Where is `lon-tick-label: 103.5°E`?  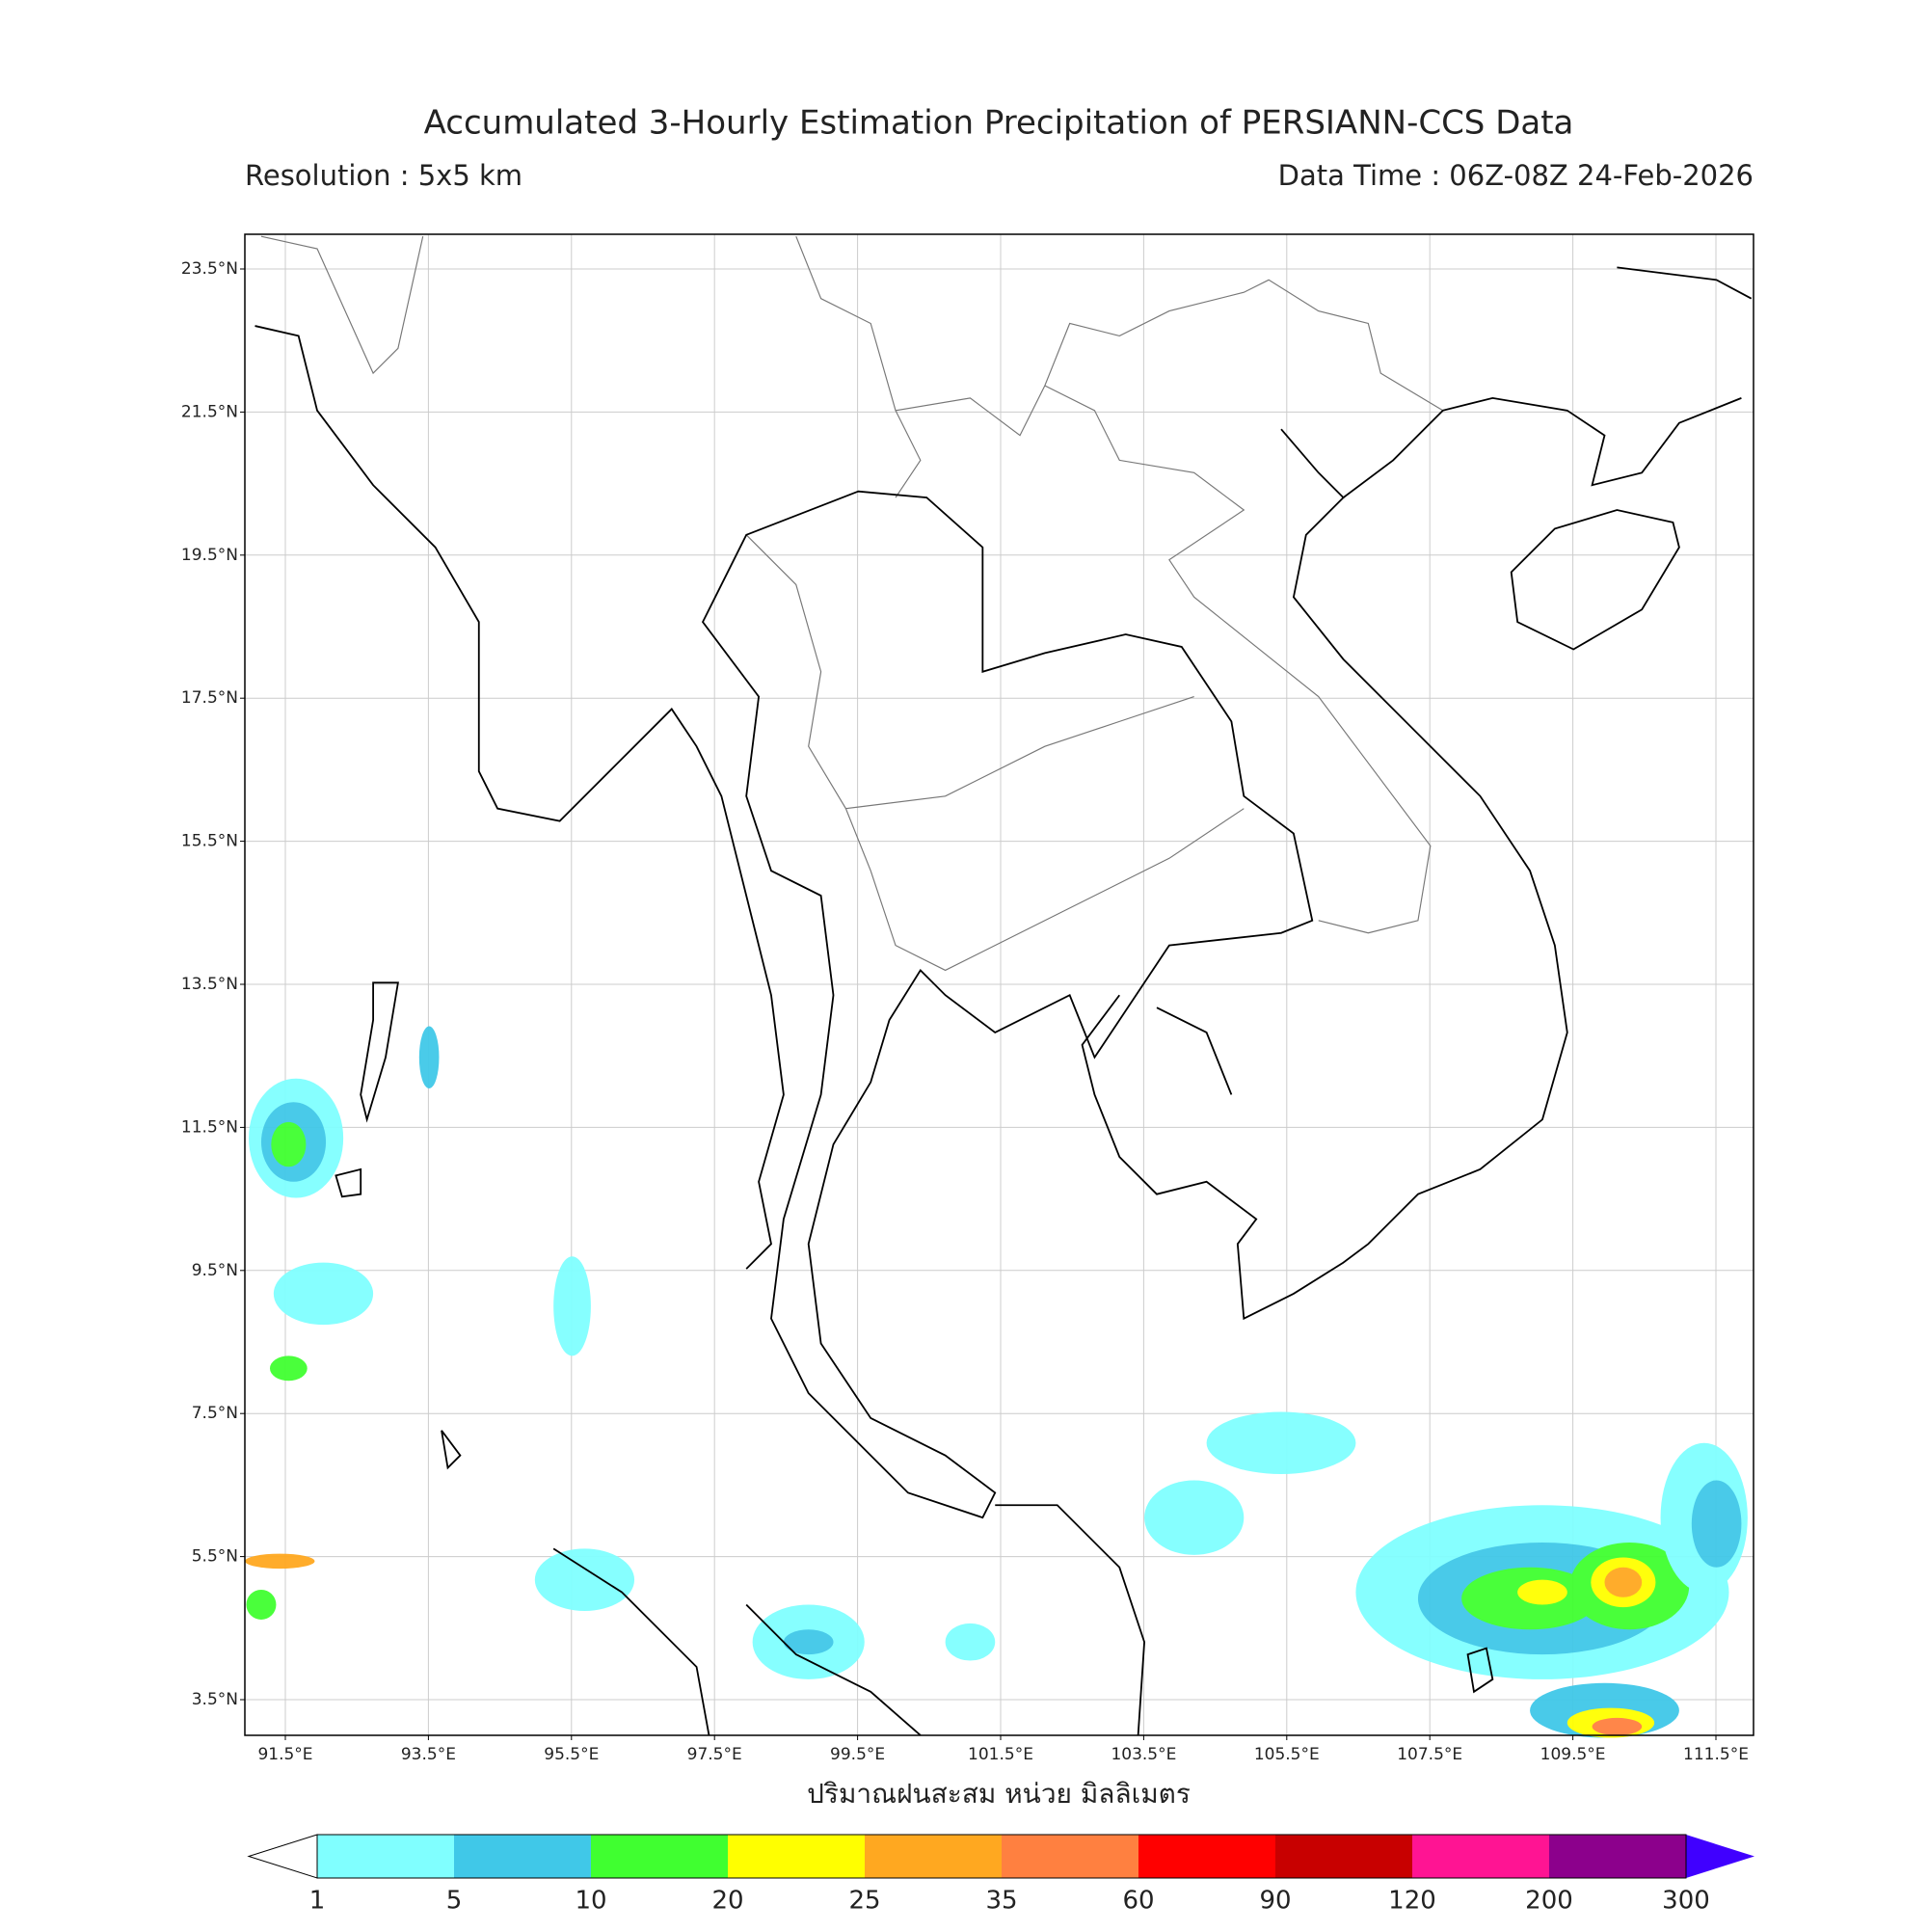
lon-tick-label: 103.5°E is located at coordinates (1143, 1755).